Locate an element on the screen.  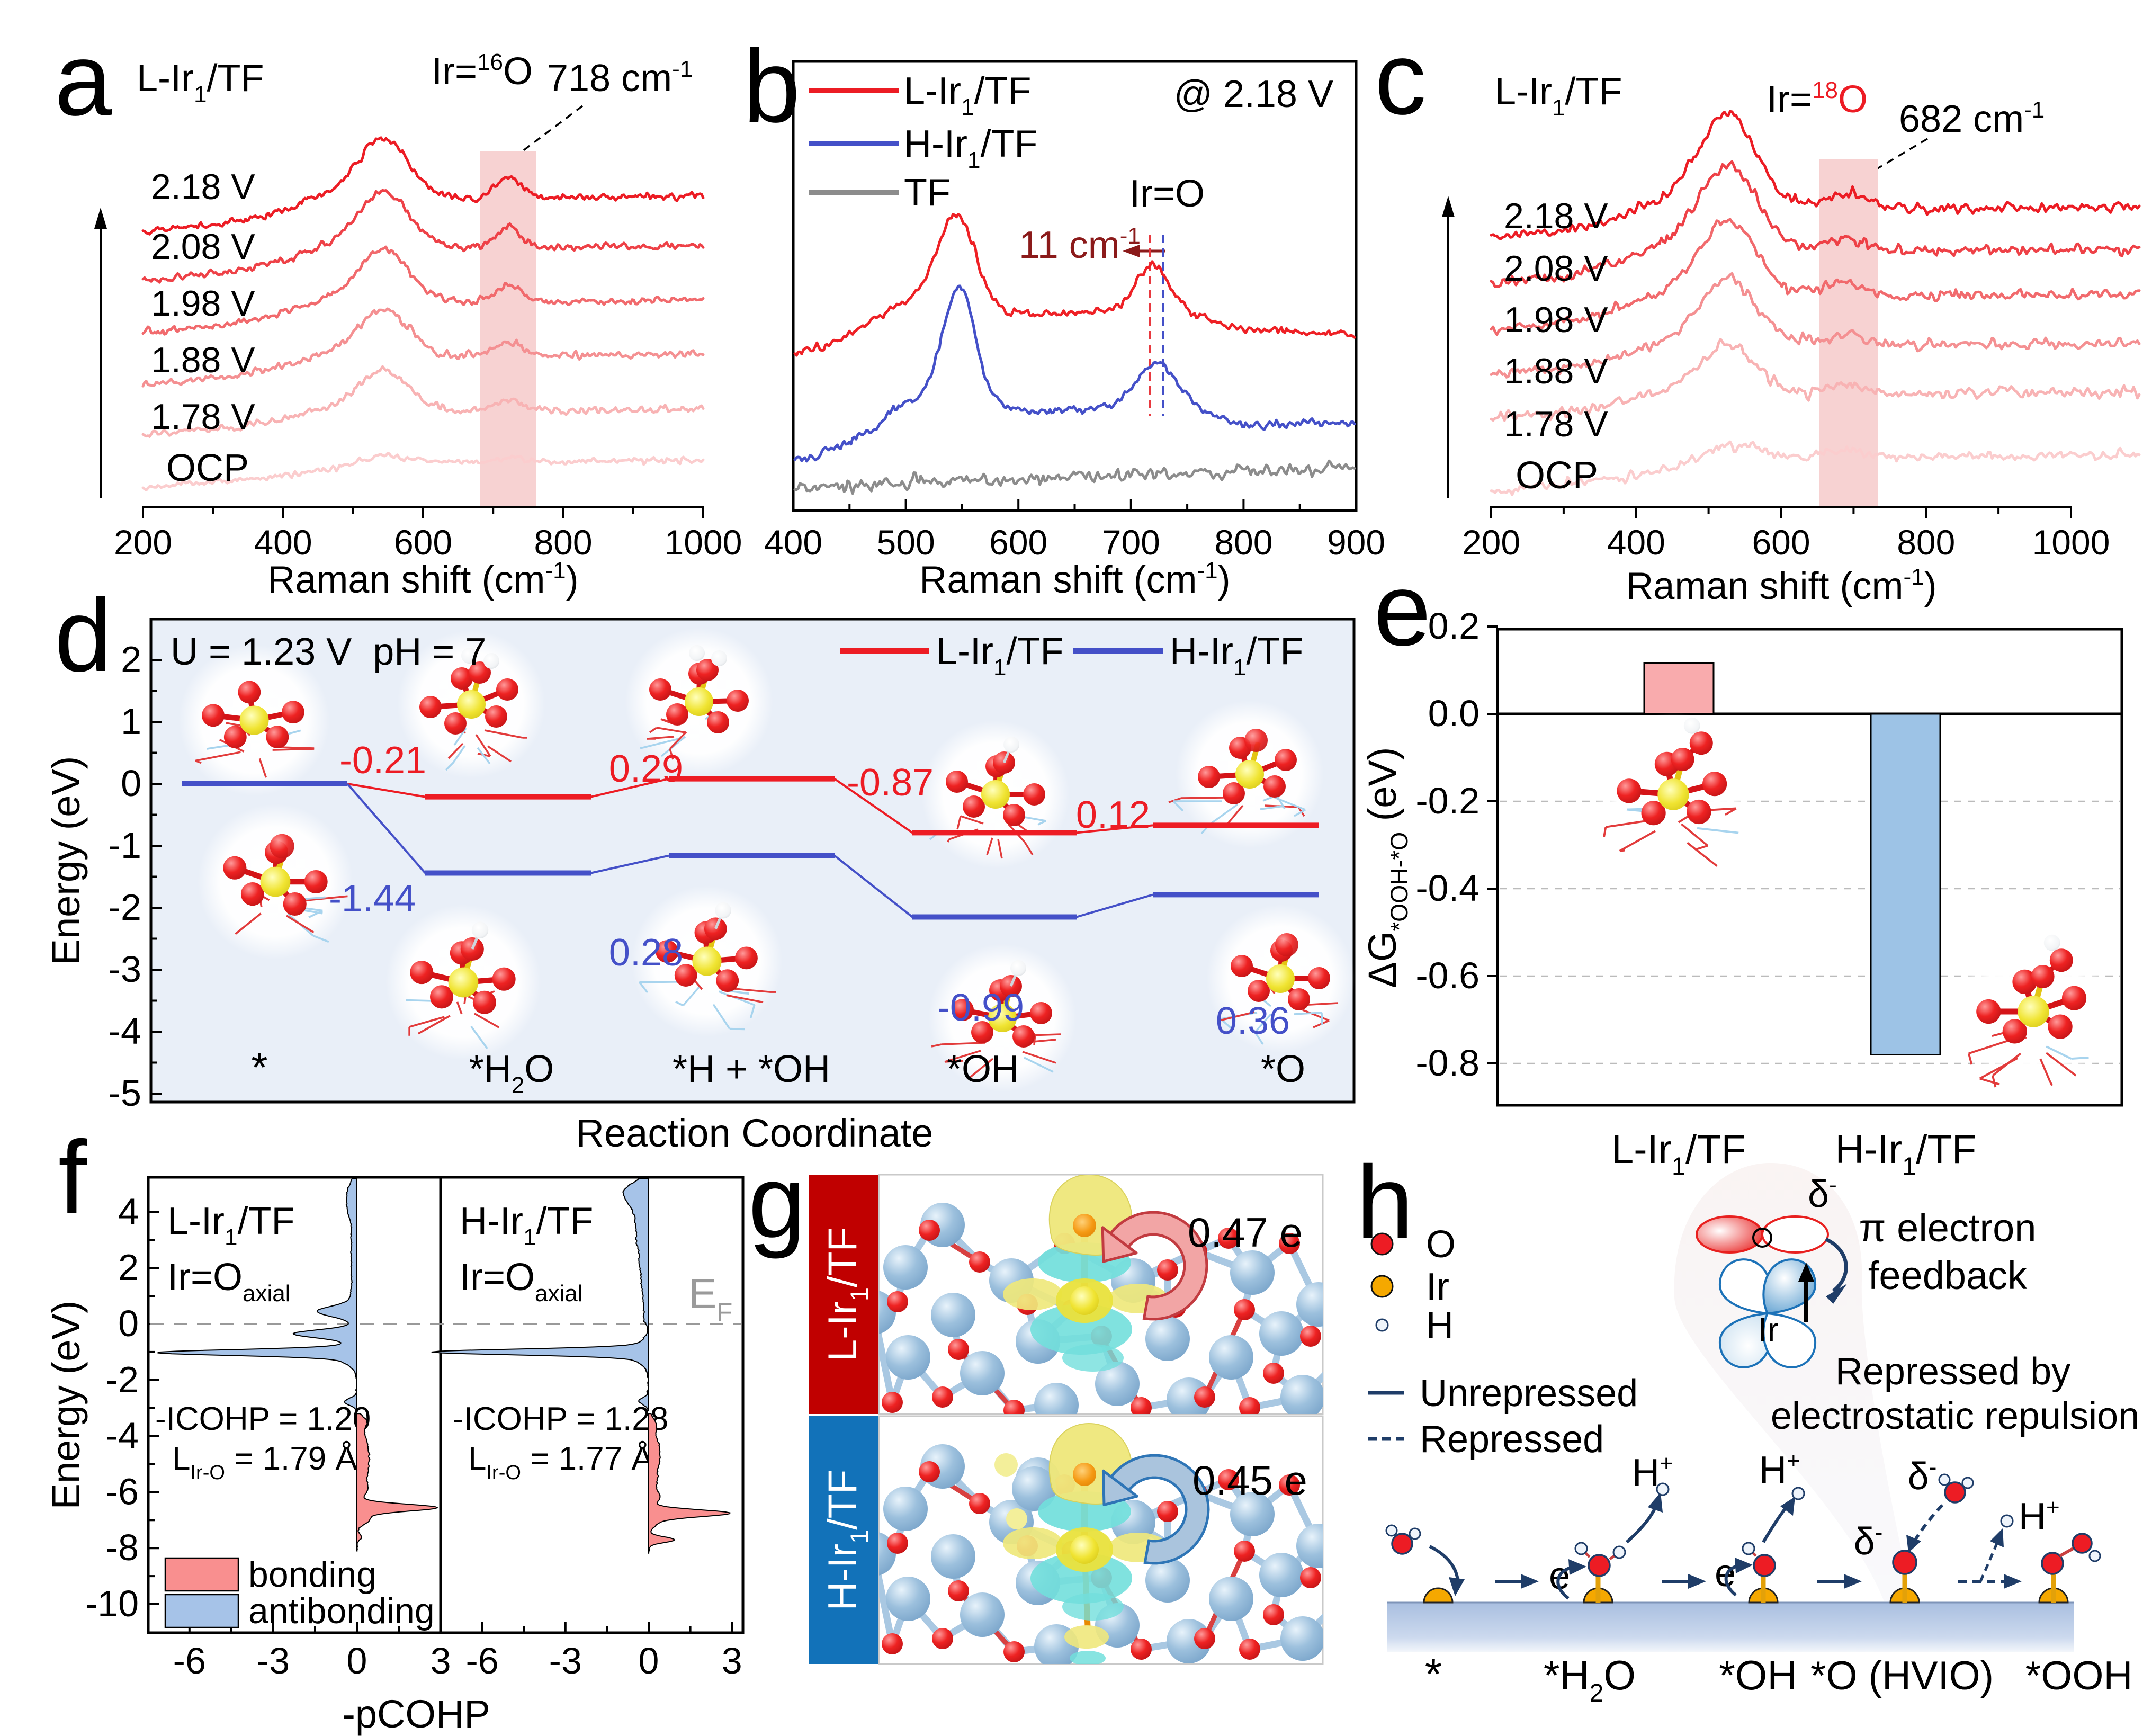
svg-text: -pCOHP is located at coordinates (416, 1714).